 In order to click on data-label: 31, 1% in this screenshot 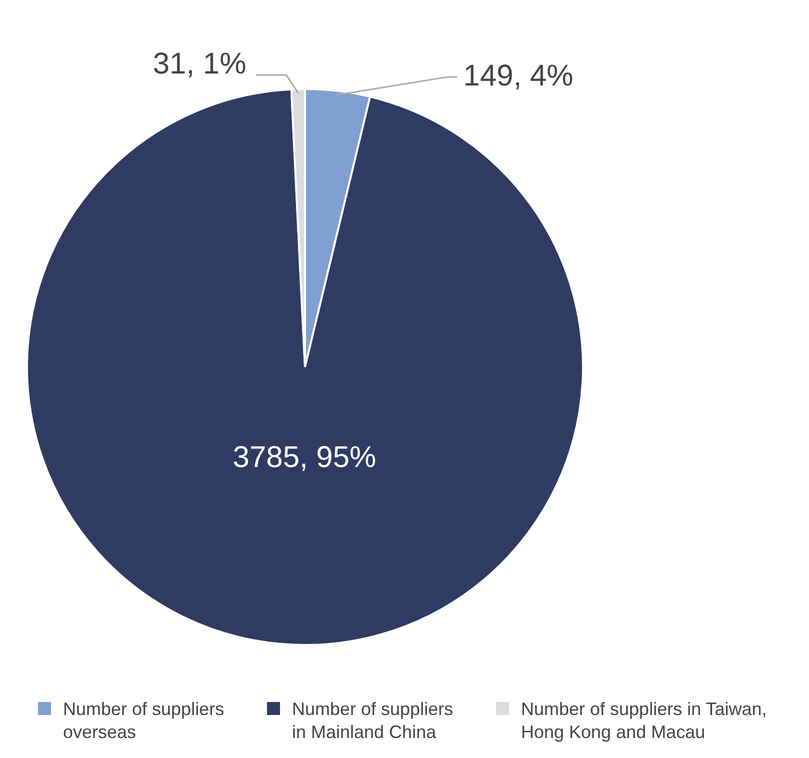, I will do `click(199, 63)`.